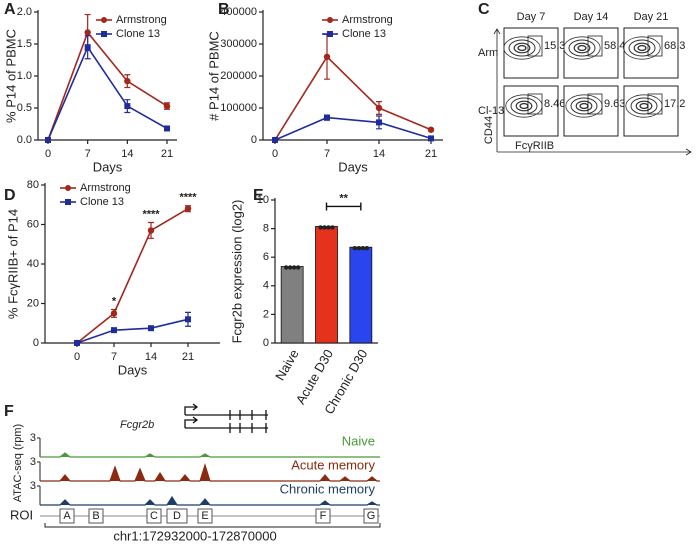  I want to click on row-label: Cl-13, so click(491, 111).